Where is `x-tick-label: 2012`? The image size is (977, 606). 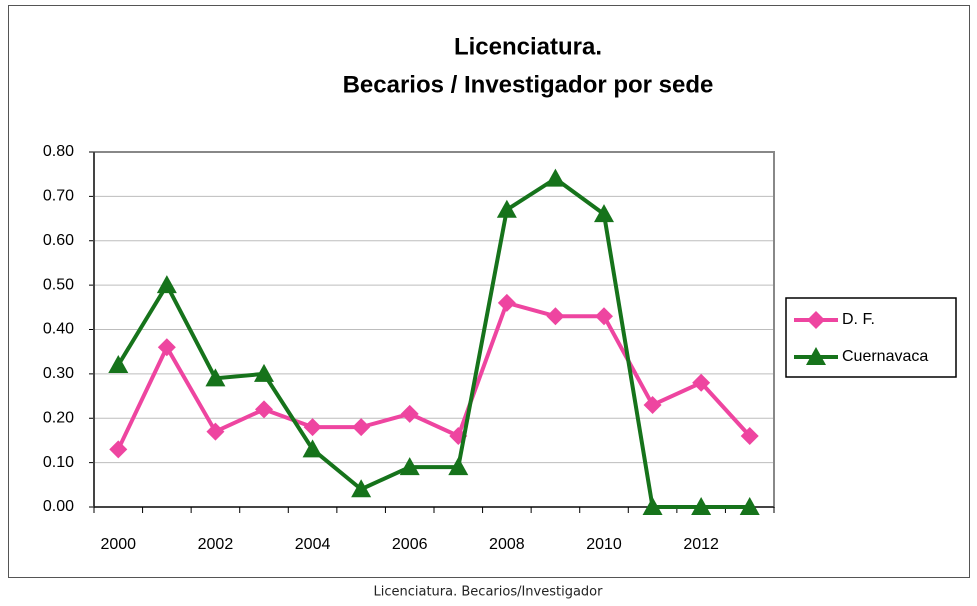
x-tick-label: 2012 is located at coordinates (701, 544).